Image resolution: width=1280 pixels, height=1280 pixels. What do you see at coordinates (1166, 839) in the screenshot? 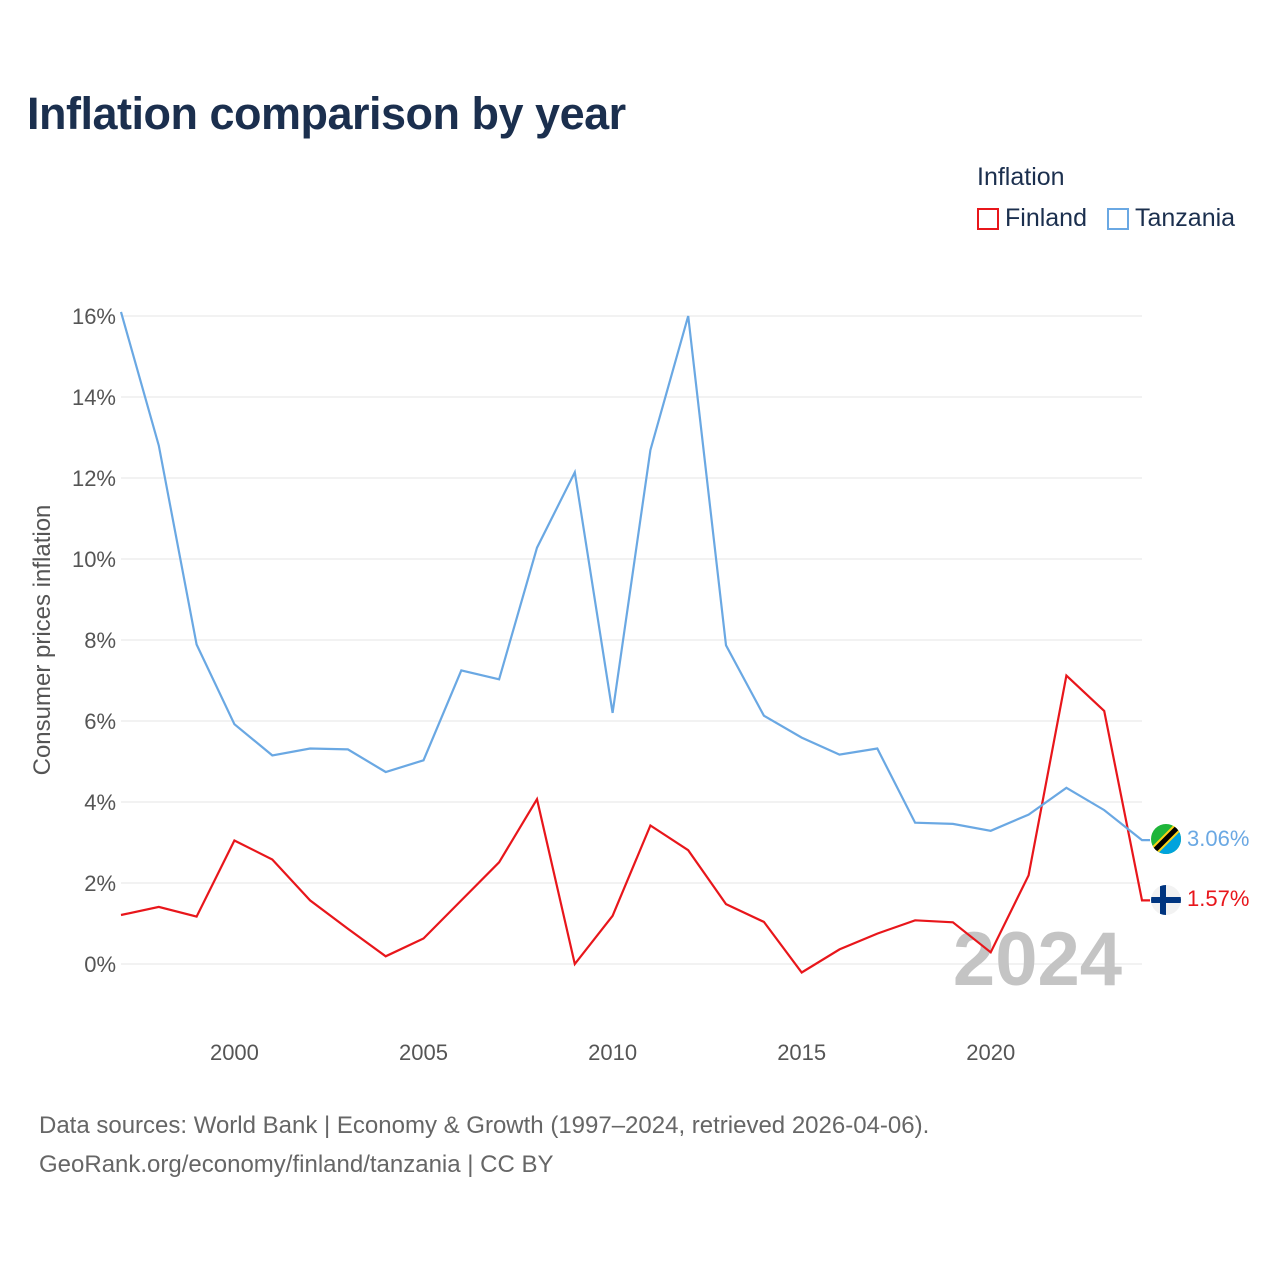
I see `flag-tanzania-icon` at bounding box center [1166, 839].